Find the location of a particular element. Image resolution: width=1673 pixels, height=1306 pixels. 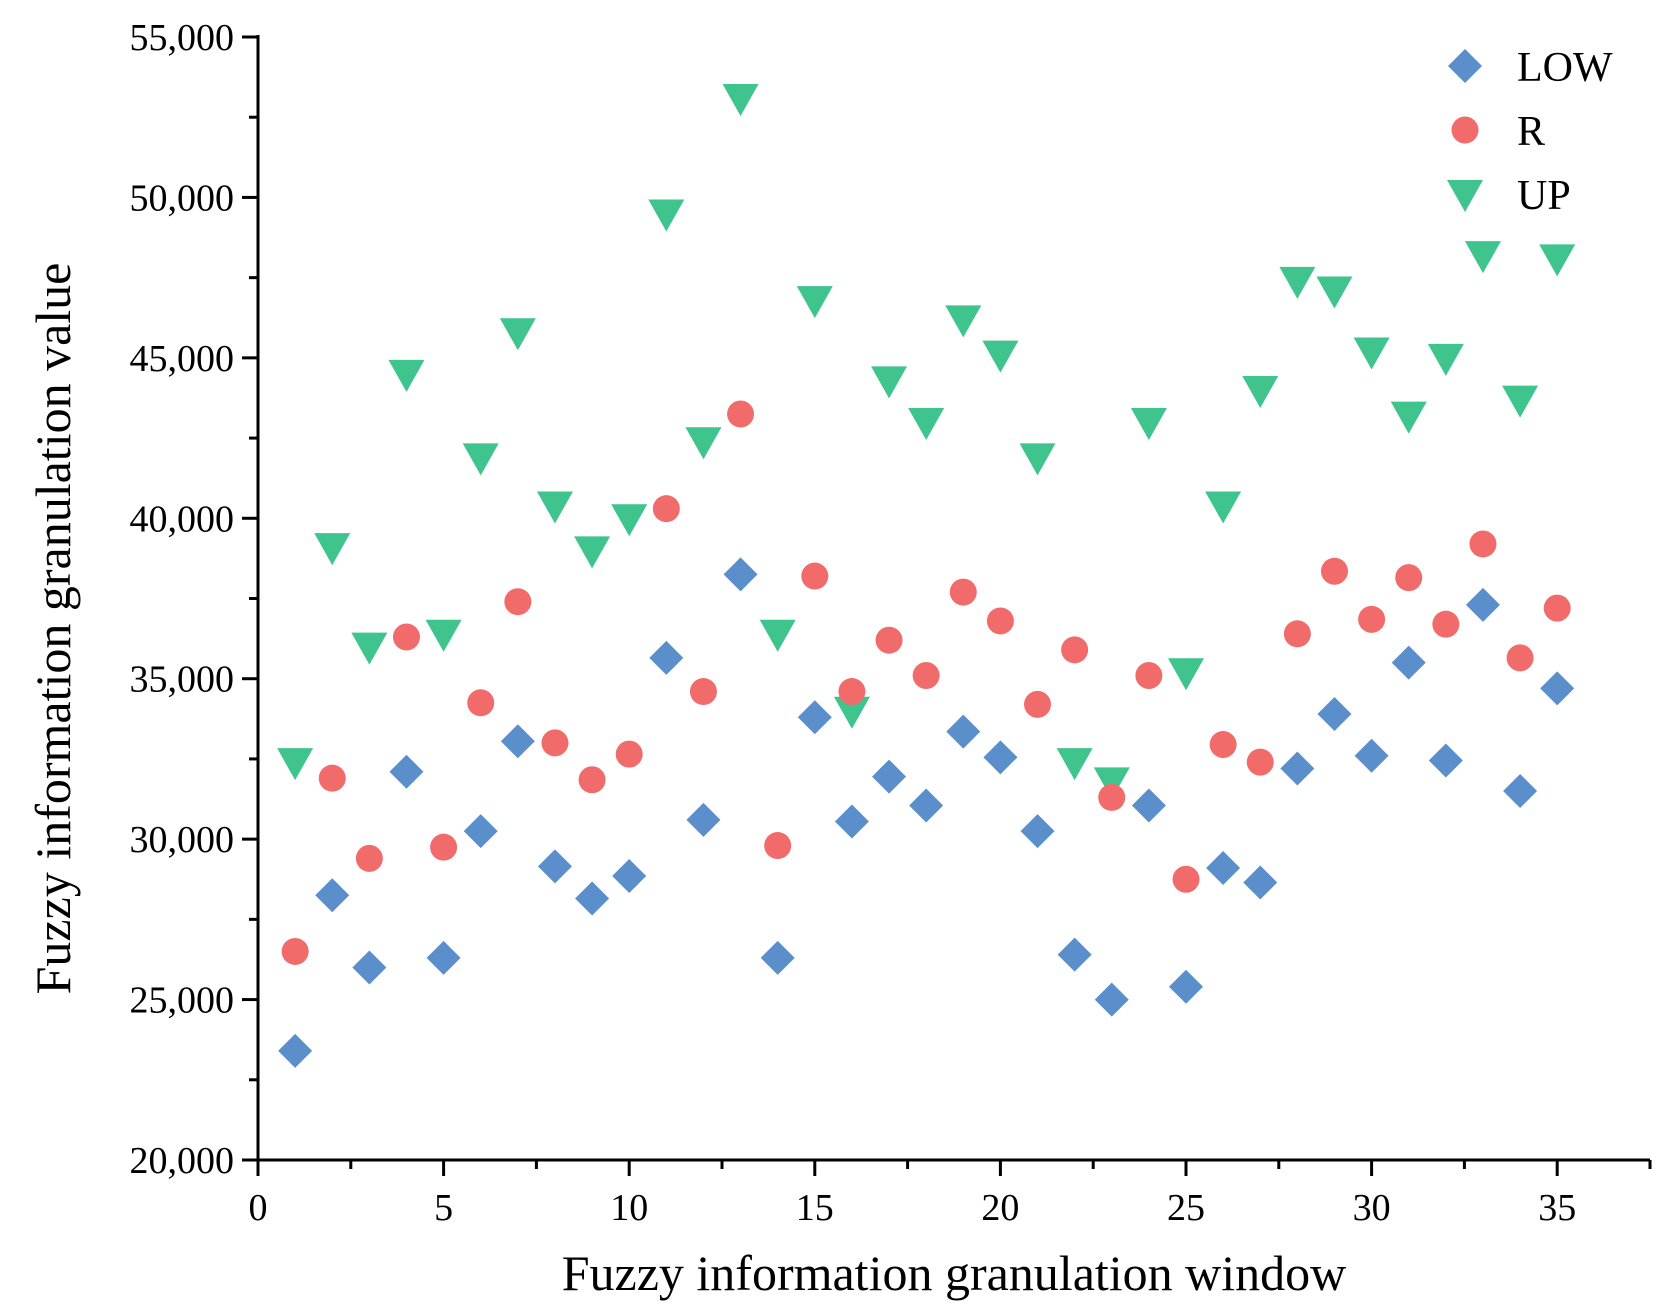

legend: LOW R UP is located at coordinates (1530, 132).